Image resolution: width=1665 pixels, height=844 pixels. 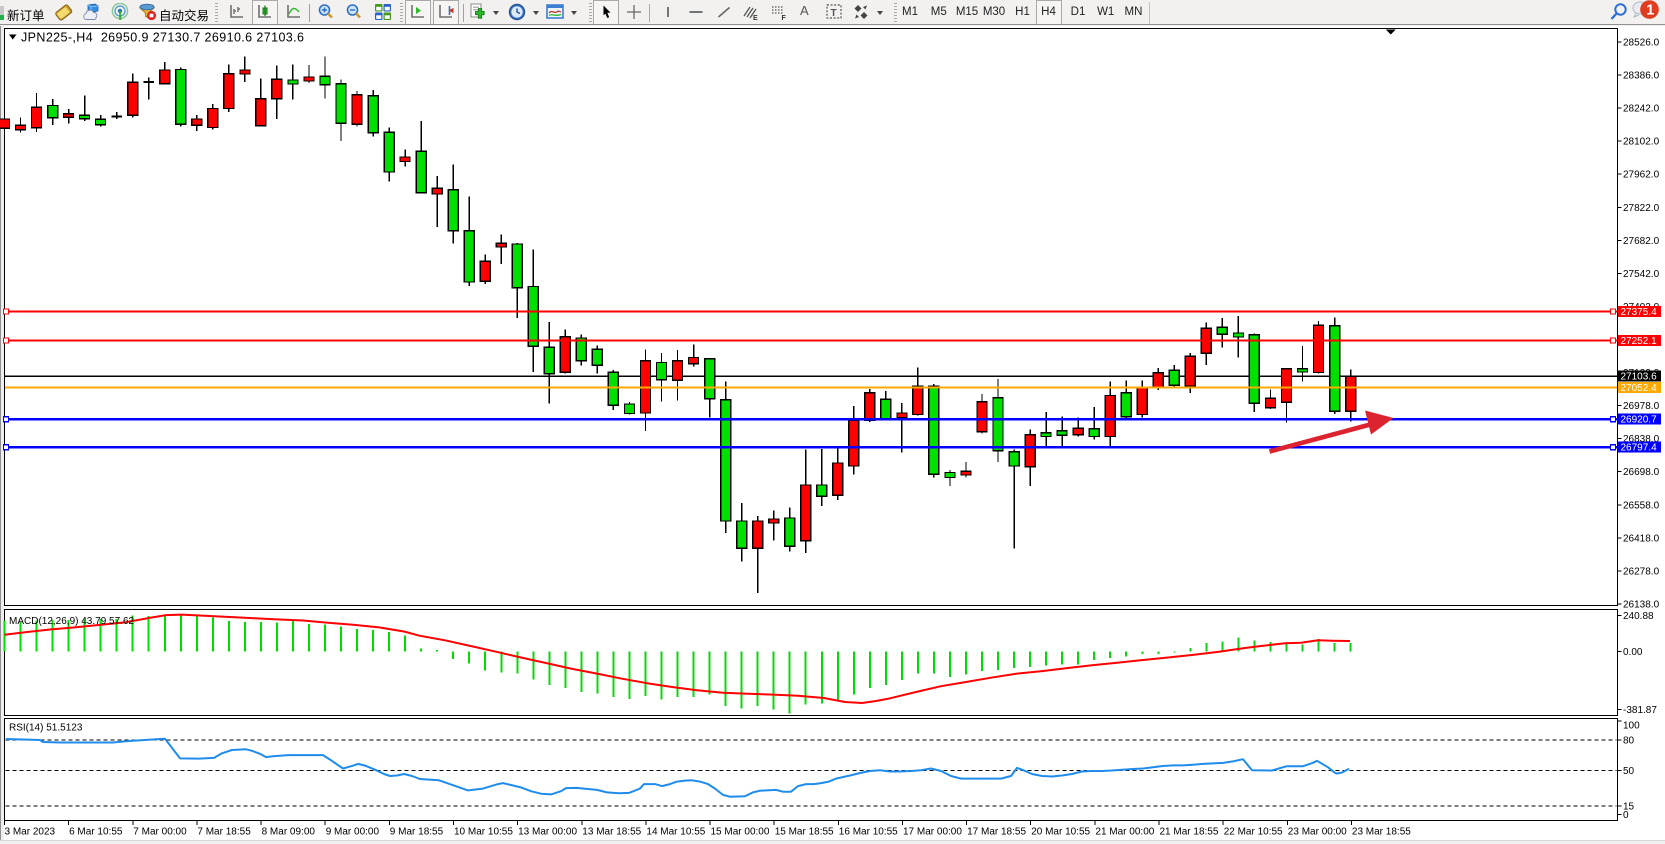 What do you see at coordinates (1641, 43) in the screenshot?
I see `svg-text: 28526.0` at bounding box center [1641, 43].